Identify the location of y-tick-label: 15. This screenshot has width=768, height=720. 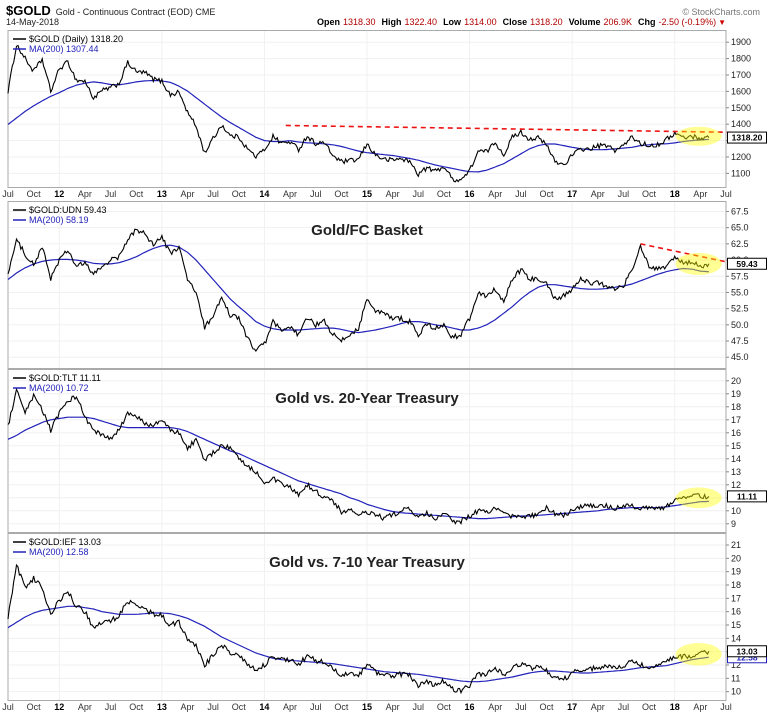
(736, 625).